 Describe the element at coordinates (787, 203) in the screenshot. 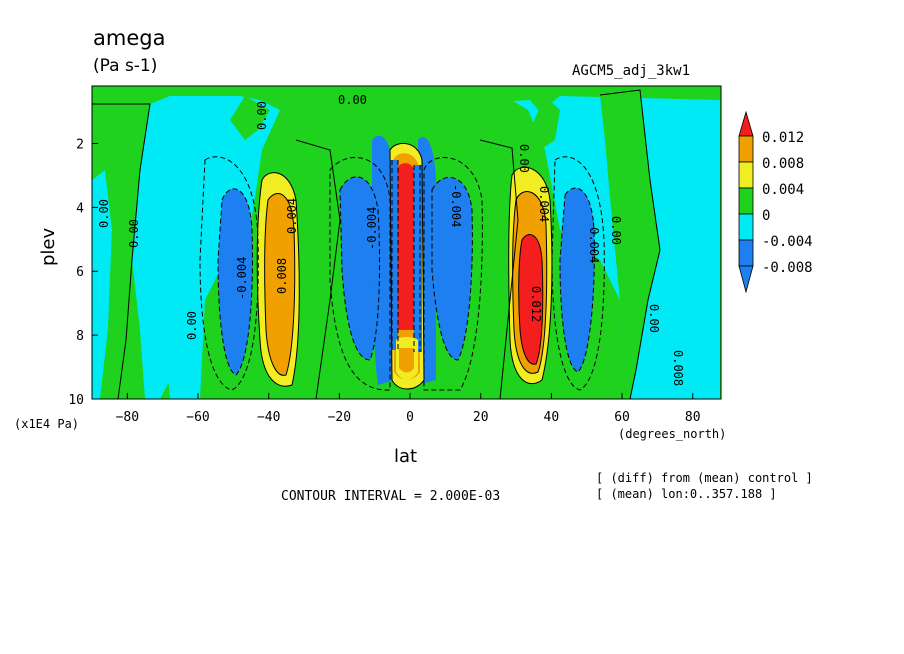

I see `colorbar-labels: 0.012 0.008 0.004 0 -0.004 -0.008` at that location.